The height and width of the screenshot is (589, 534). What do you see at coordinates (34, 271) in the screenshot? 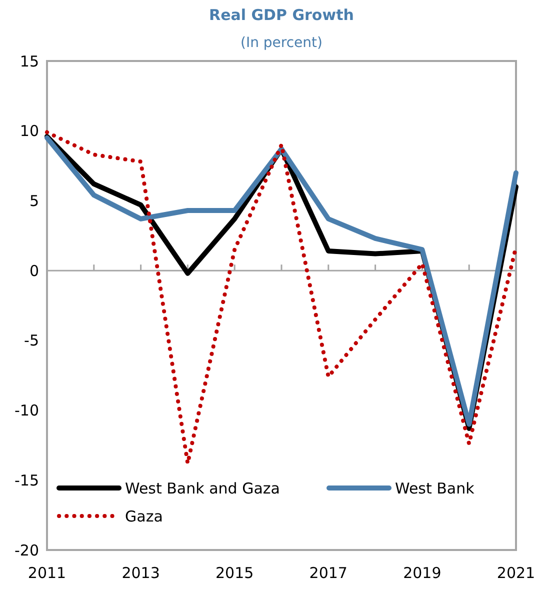
I see `y-tick-label: 0` at bounding box center [34, 271].